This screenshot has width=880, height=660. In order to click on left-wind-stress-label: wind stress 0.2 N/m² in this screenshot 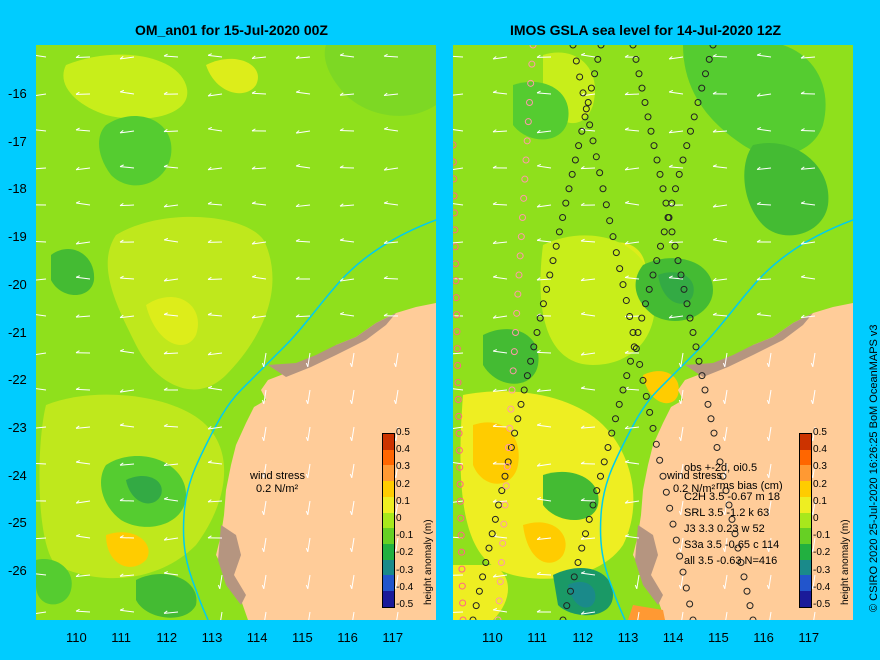, I will do `click(277, 483)`.